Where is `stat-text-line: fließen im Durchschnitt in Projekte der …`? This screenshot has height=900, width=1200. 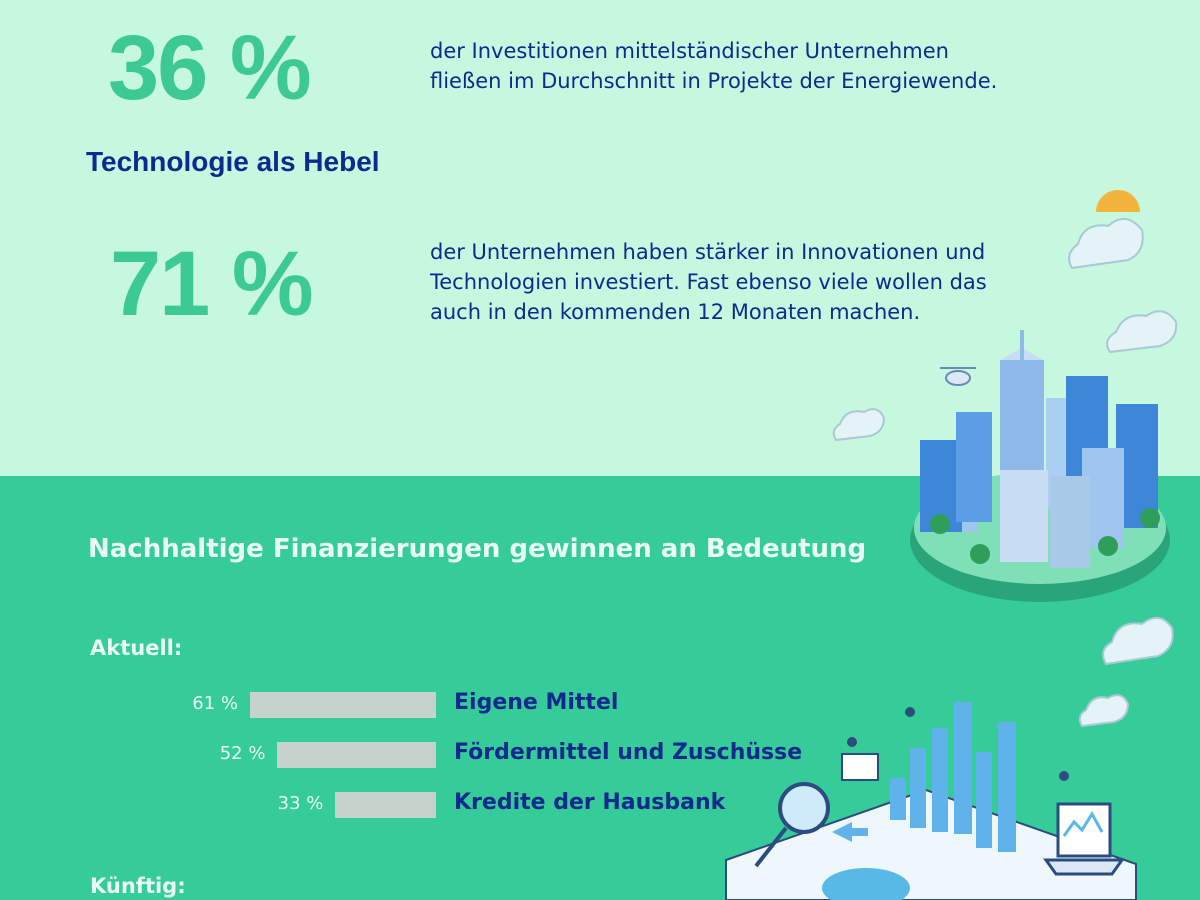
stat-text-line: fließen im Durchschnitt in Projekte der … is located at coordinates (714, 81).